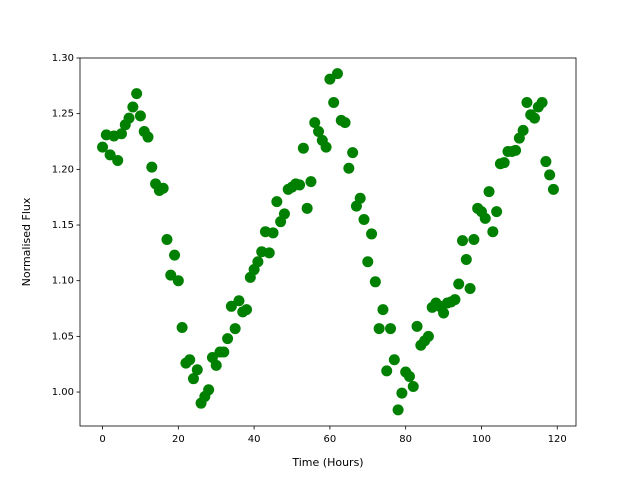 This screenshot has height=480, width=640. I want to click on y-axis-label: Normalised Flux, so click(26, 241).